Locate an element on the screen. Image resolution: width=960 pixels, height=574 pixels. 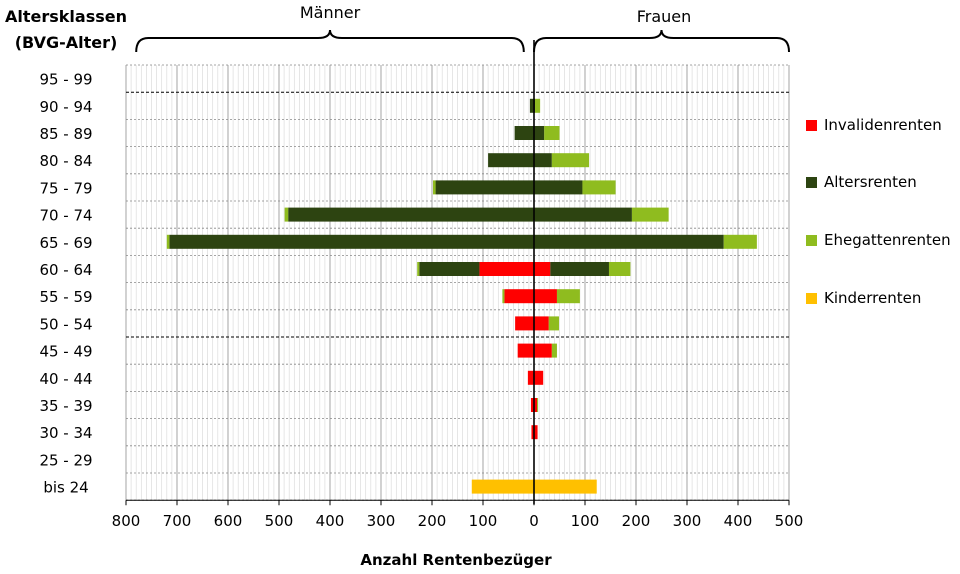
category-label: bis 24 is located at coordinates (65, 488).